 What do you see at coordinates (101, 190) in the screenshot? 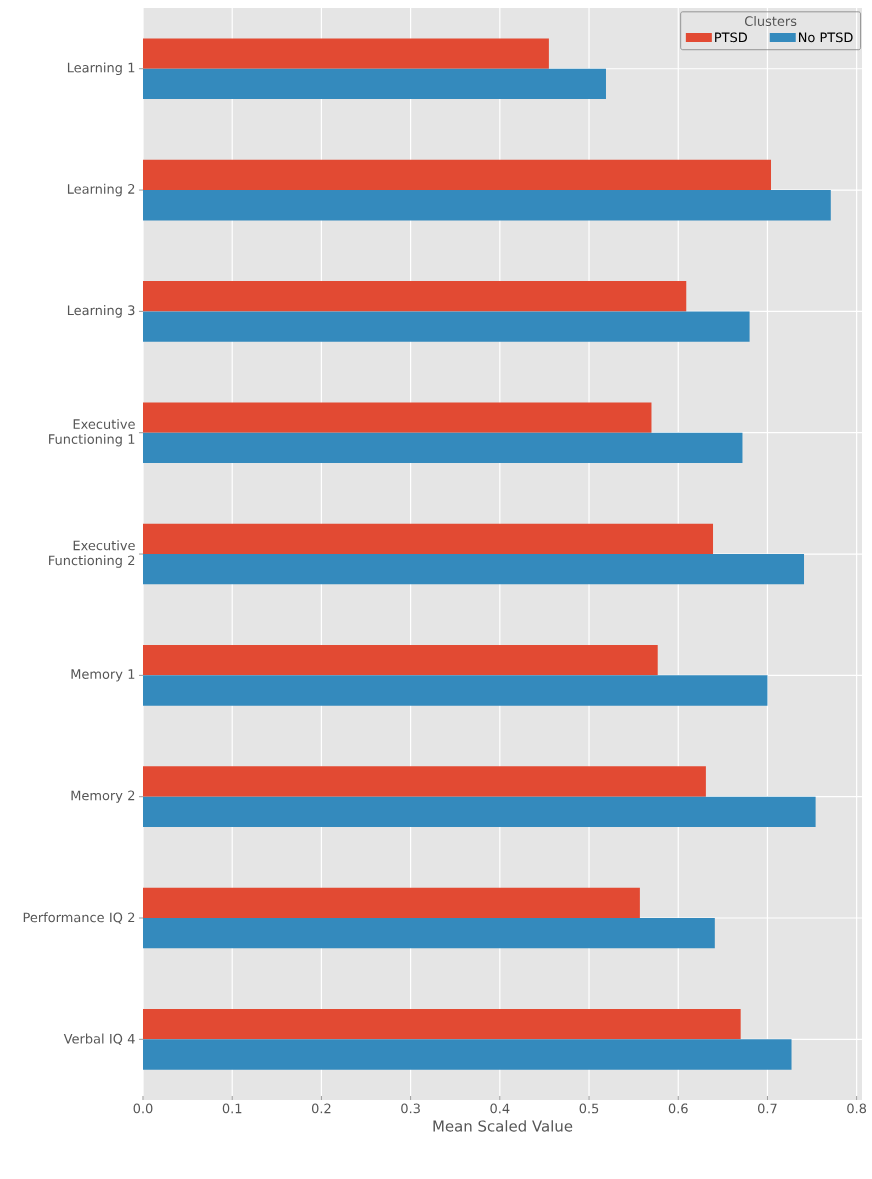
I see `y-tick-label: Learning 2` at bounding box center [101, 190].